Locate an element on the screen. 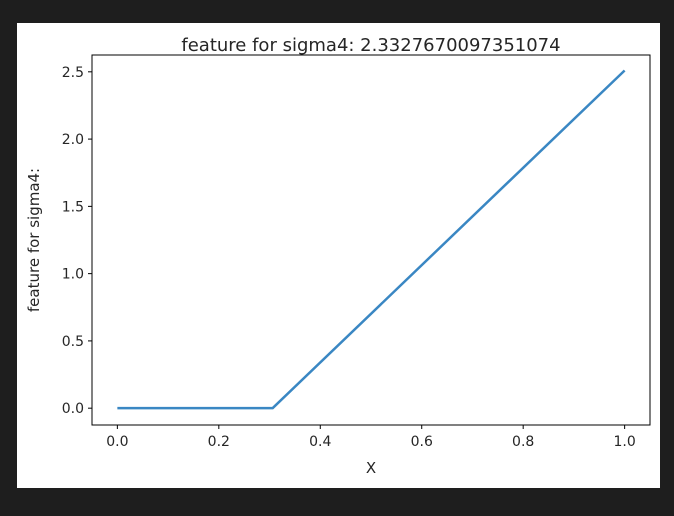  x-tick-label: 0.6 is located at coordinates (422, 442).